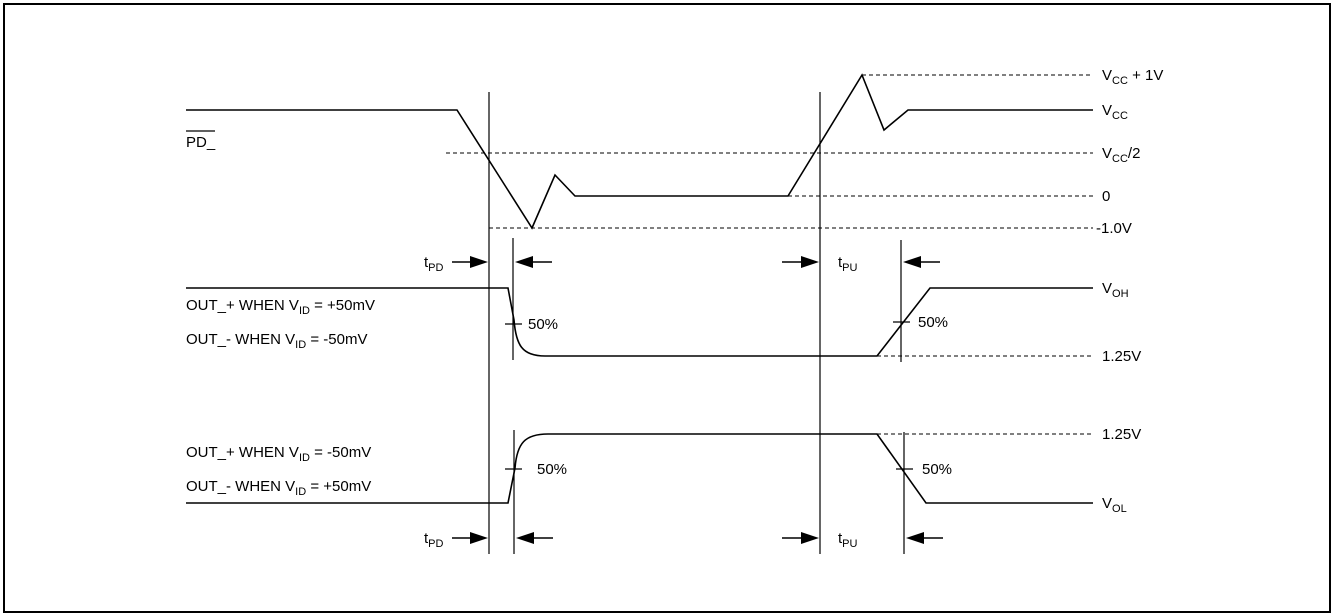  Describe the element at coordinates (434, 264) in the screenshot. I see `tpd-label-top: tPD` at that location.